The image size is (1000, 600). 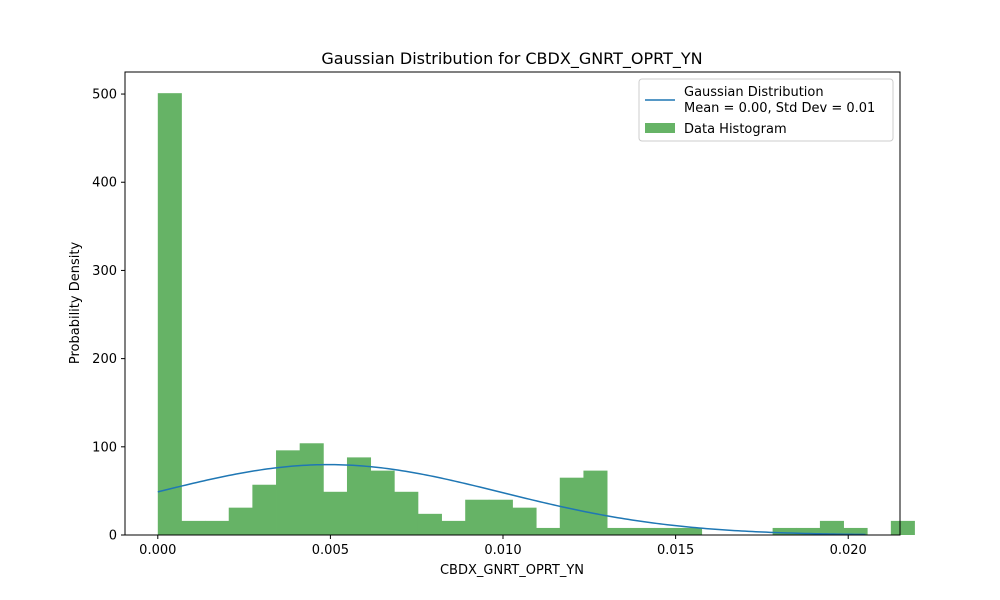 I want to click on x-axis-ticks: 0.000 0.005 0.010 0.015 0.020, so click(x=503, y=546).